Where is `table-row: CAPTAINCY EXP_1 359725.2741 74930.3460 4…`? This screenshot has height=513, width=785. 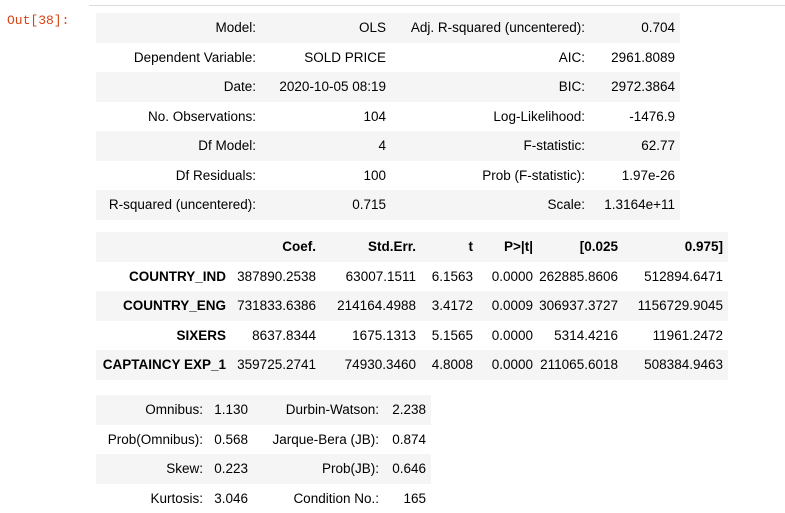
table-row: CAPTAINCY EXP_1 359725.2741 74930.3460 4… is located at coordinates (412, 365).